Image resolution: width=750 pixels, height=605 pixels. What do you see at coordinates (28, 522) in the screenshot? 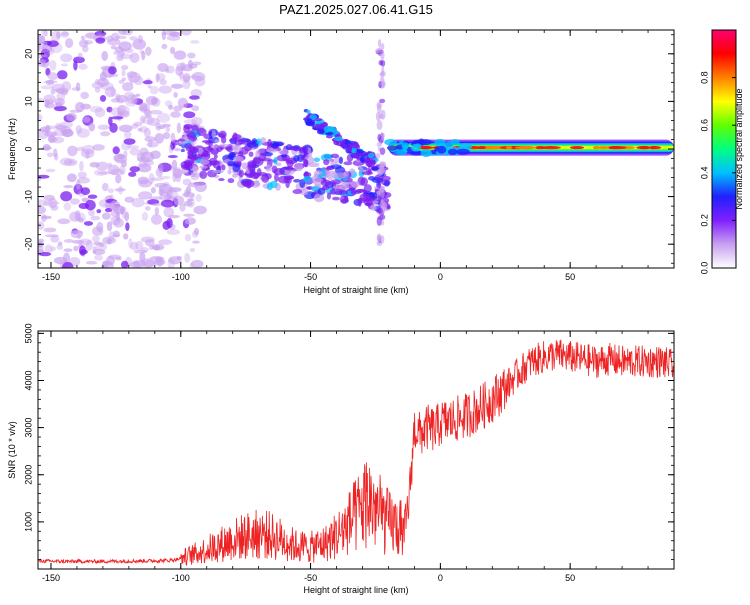
I see `y-tick-label: 1000` at bounding box center [28, 522].